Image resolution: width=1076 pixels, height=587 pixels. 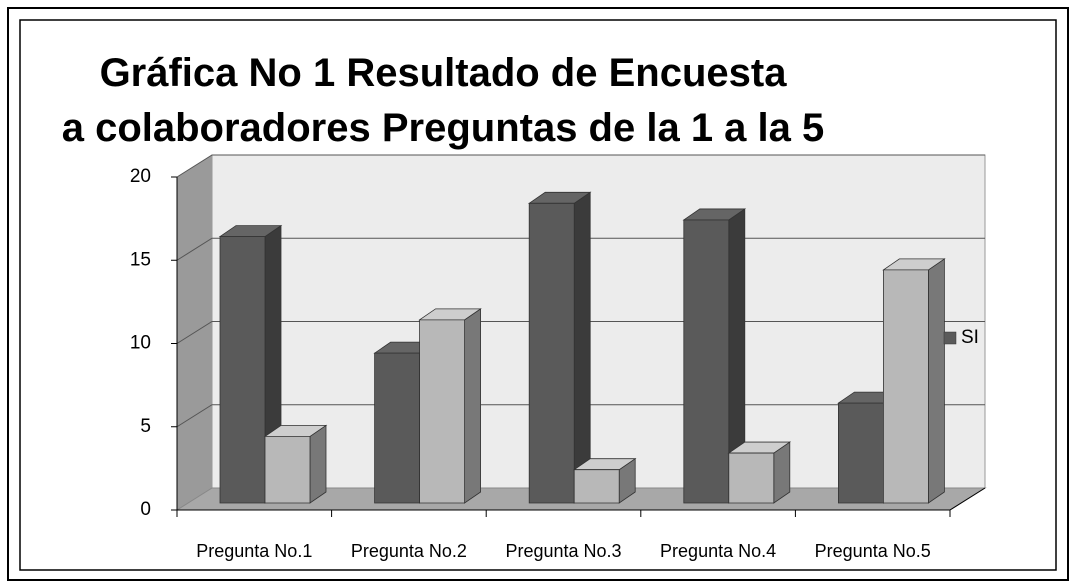 I want to click on legend-swatch, so click(x=950, y=338).